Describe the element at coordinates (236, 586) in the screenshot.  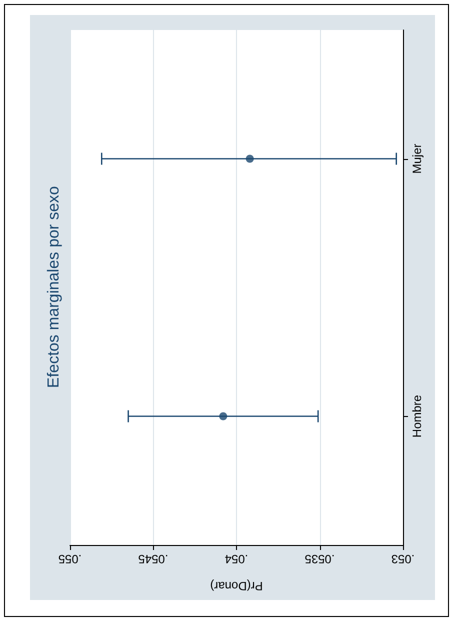
I see `x-axis-title: Pr(Donar)` at that location.